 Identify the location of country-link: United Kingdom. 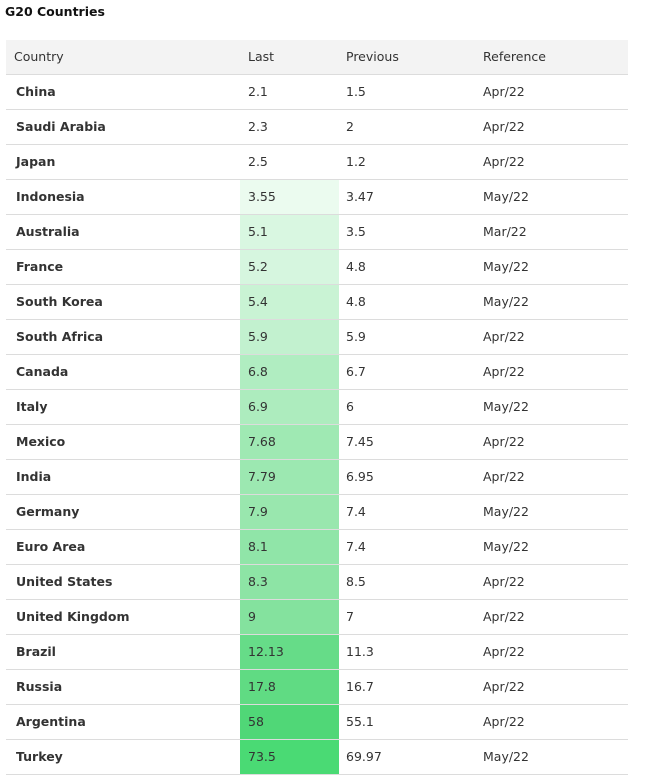
(123, 617).